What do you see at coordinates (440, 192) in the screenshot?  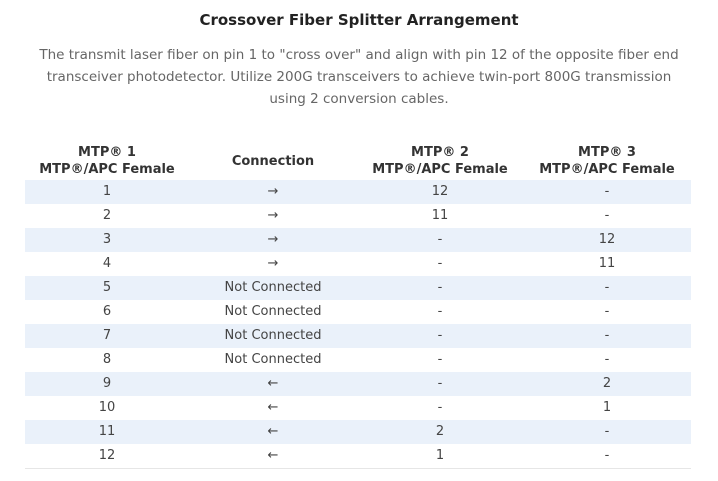 I see `cell-mtp2: 12` at bounding box center [440, 192].